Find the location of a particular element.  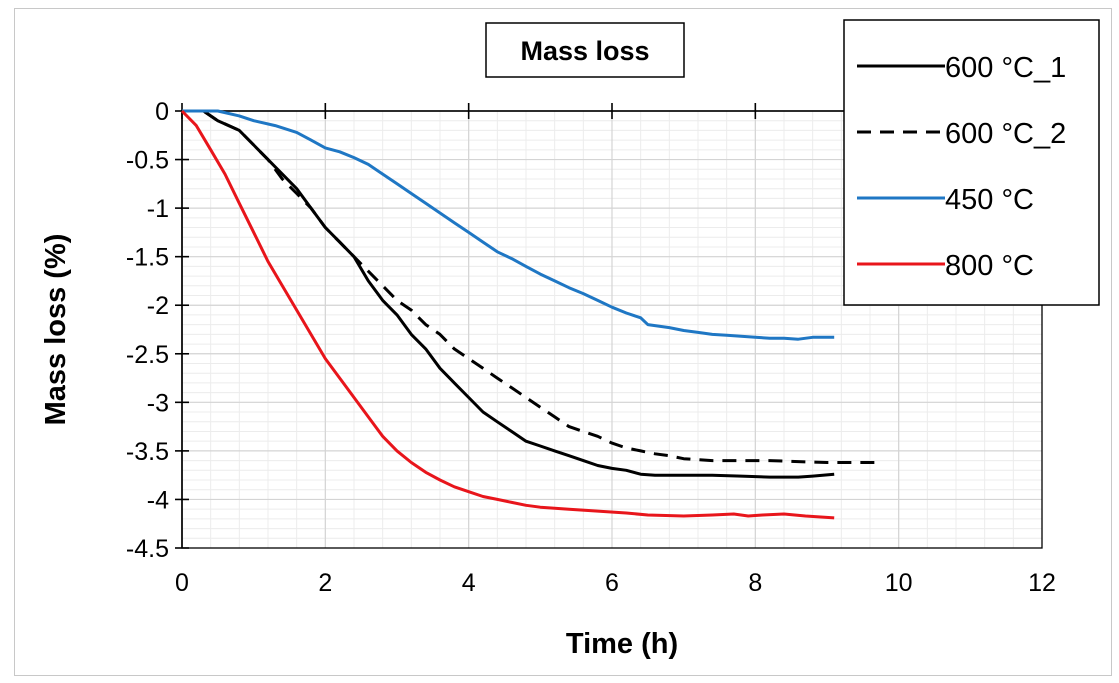

x-tick-label: 4 is located at coordinates (469, 583).